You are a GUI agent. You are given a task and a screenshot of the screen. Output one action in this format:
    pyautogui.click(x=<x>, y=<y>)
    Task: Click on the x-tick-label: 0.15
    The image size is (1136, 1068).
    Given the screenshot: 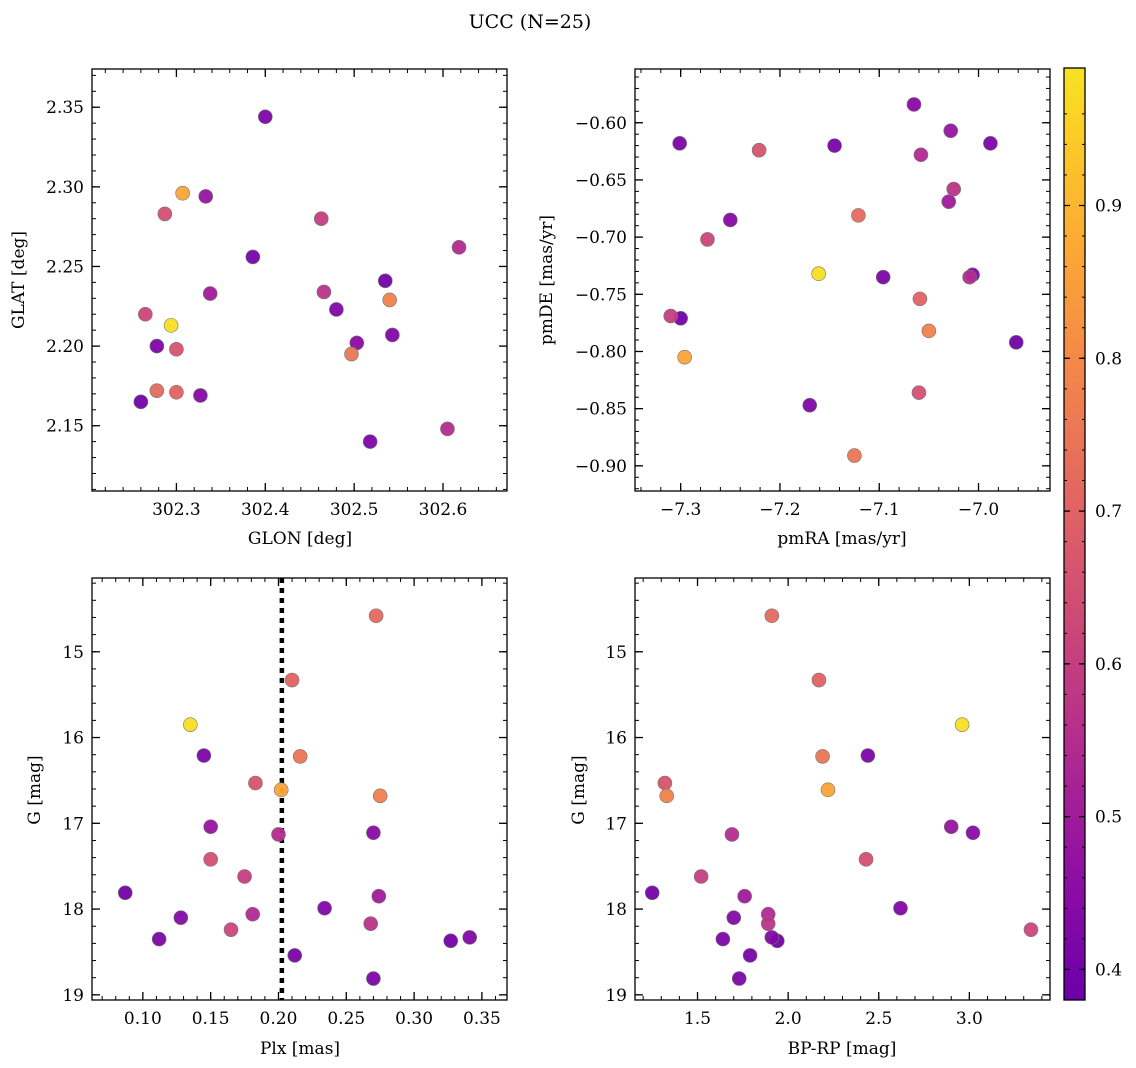 What is the action you would take?
    pyautogui.click(x=211, y=1019)
    